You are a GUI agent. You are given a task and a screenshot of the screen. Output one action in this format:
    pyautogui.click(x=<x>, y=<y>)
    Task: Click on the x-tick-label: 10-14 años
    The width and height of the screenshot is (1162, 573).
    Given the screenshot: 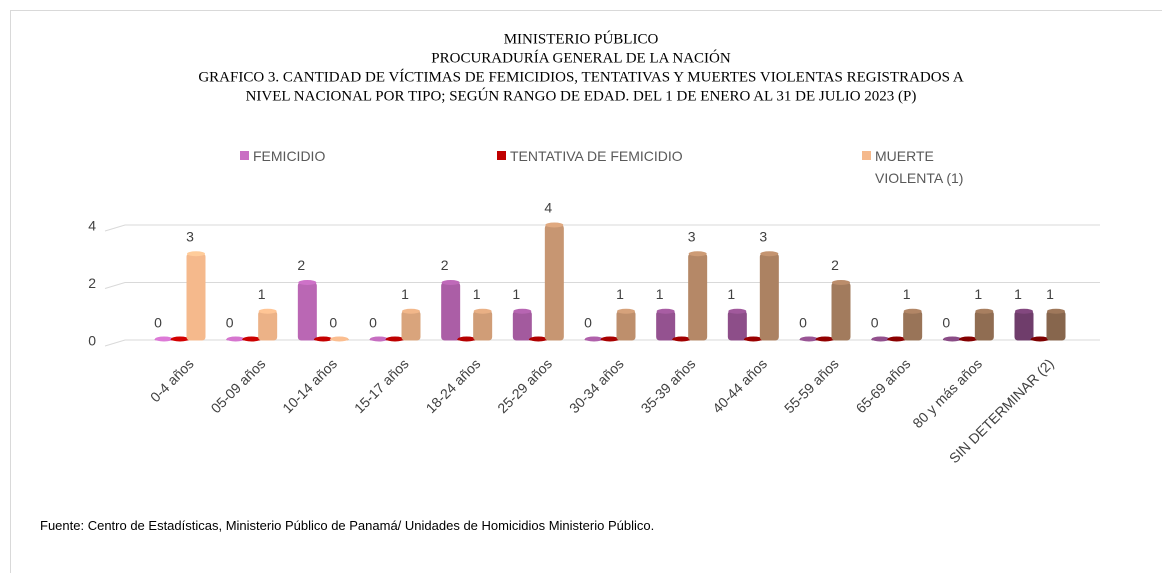 What is the action you would take?
    pyautogui.click(x=309, y=385)
    